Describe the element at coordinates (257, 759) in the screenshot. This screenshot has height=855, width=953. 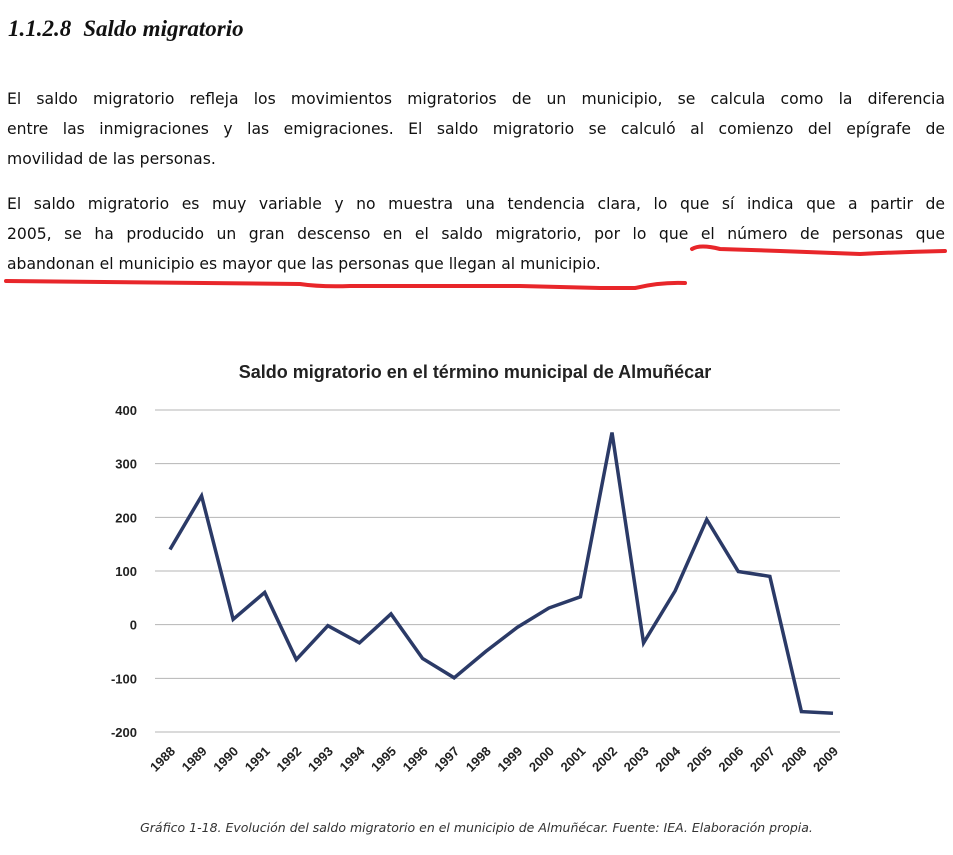
I see `x-tick-label: 1991` at that location.